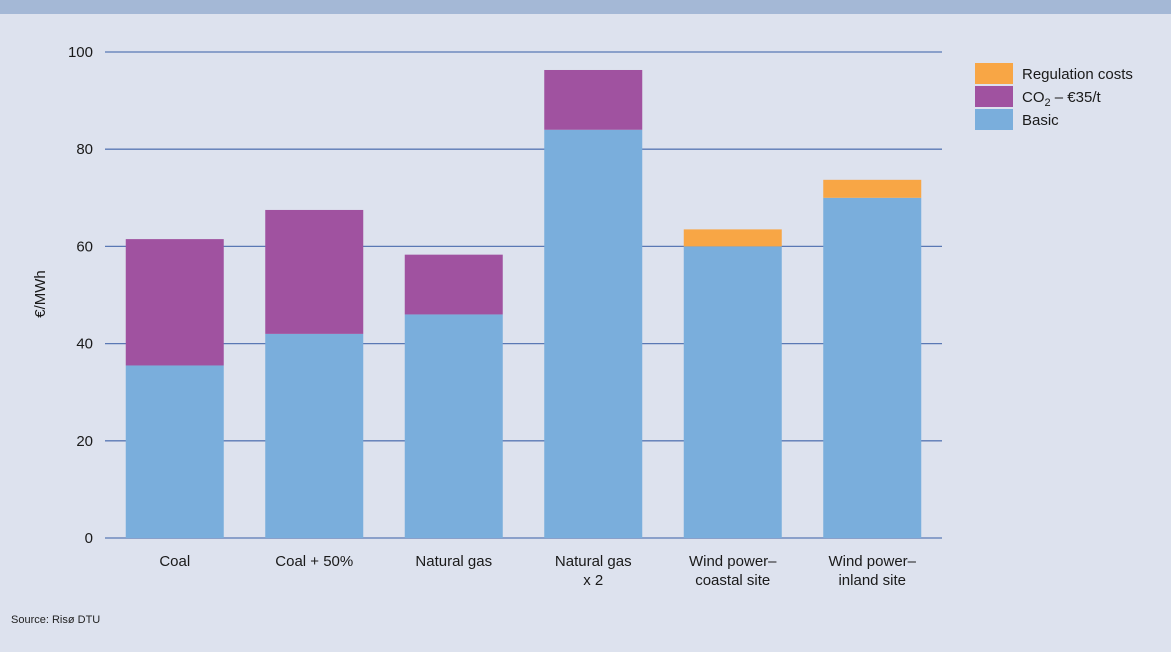 This screenshot has width=1171, height=652. What do you see at coordinates (1061, 99) in the screenshot?
I see `legend-label-1: CO2 – €35/t` at bounding box center [1061, 99].